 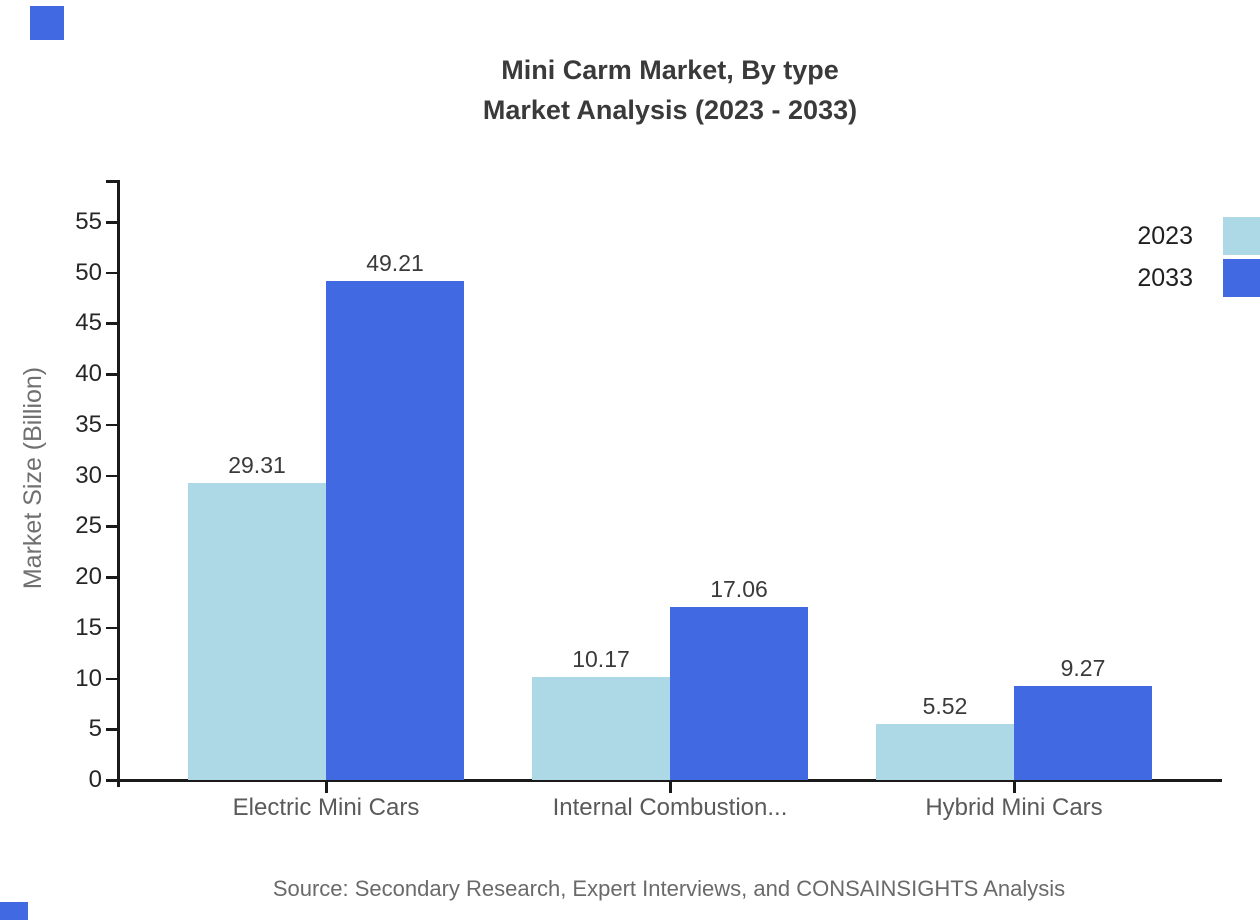 I want to click on legend-label: 2033, so click(x=1165, y=277).